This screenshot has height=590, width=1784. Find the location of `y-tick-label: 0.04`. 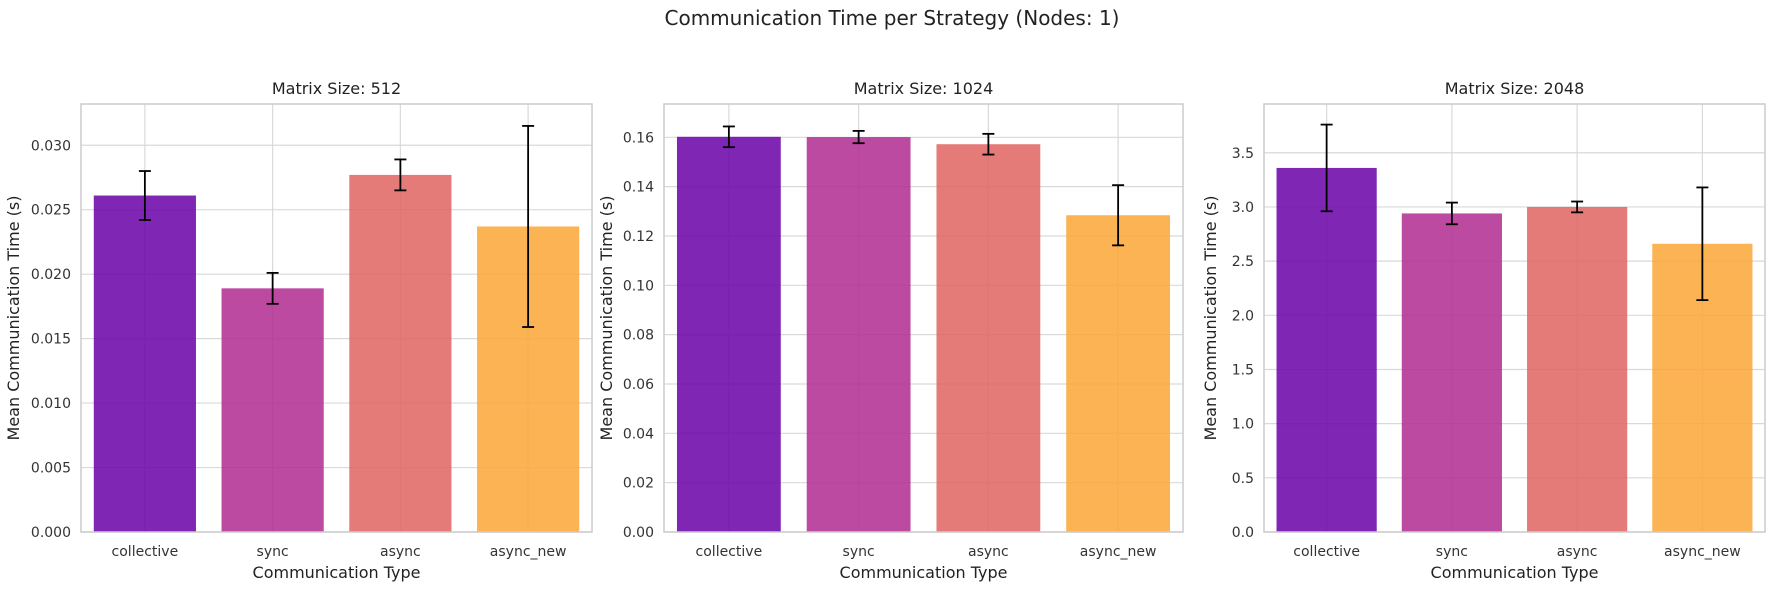

y-tick-label: 0.04 is located at coordinates (638, 434).